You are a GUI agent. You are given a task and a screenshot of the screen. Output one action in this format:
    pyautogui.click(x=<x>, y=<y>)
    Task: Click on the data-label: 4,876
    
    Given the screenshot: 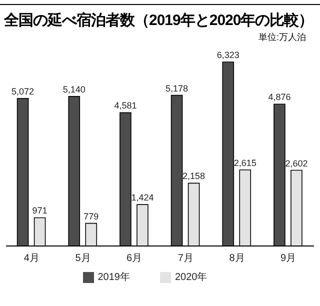 What is the action you would take?
    pyautogui.click(x=279, y=97)
    